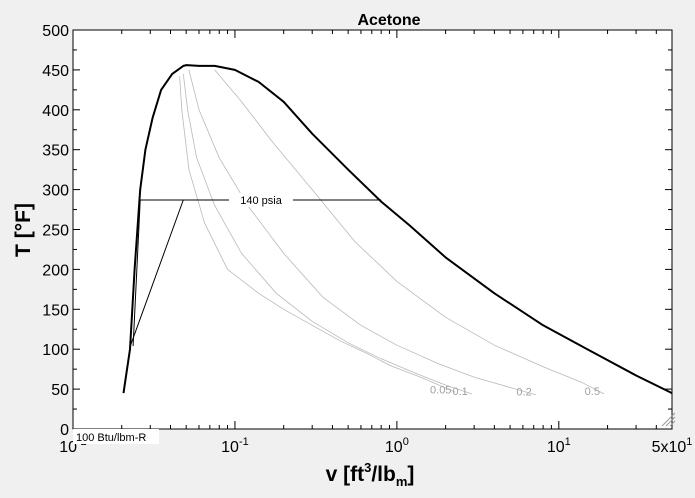  I want to click on x-axis-label-mid: /lb, so click(383, 474).